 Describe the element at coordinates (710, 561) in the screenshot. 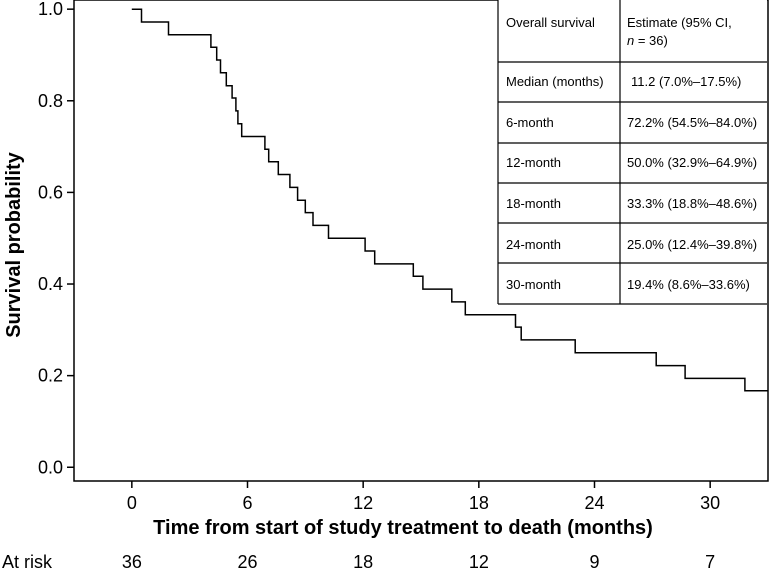

I see `at-risk-count: 7` at that location.